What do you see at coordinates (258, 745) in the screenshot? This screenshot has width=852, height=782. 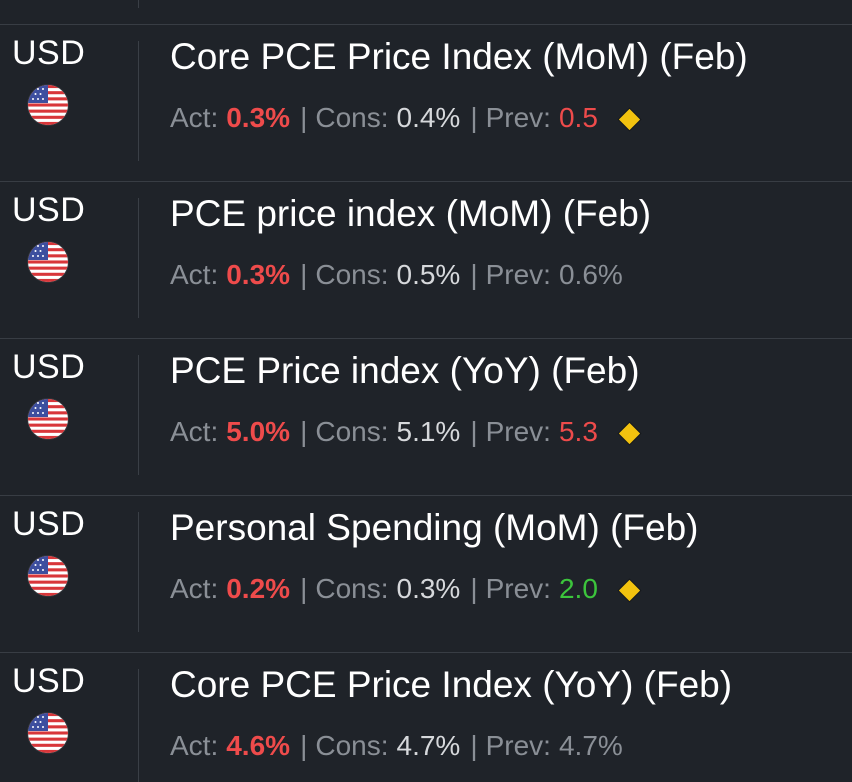 I see `actual-value: 4.6%` at bounding box center [258, 745].